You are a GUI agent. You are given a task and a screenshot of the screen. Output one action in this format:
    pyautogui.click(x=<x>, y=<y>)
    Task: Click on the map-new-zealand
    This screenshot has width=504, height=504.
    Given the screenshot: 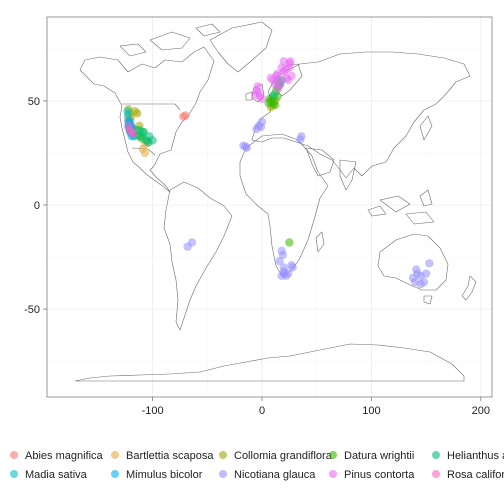 What is the action you would take?
    pyautogui.click(x=469, y=288)
    